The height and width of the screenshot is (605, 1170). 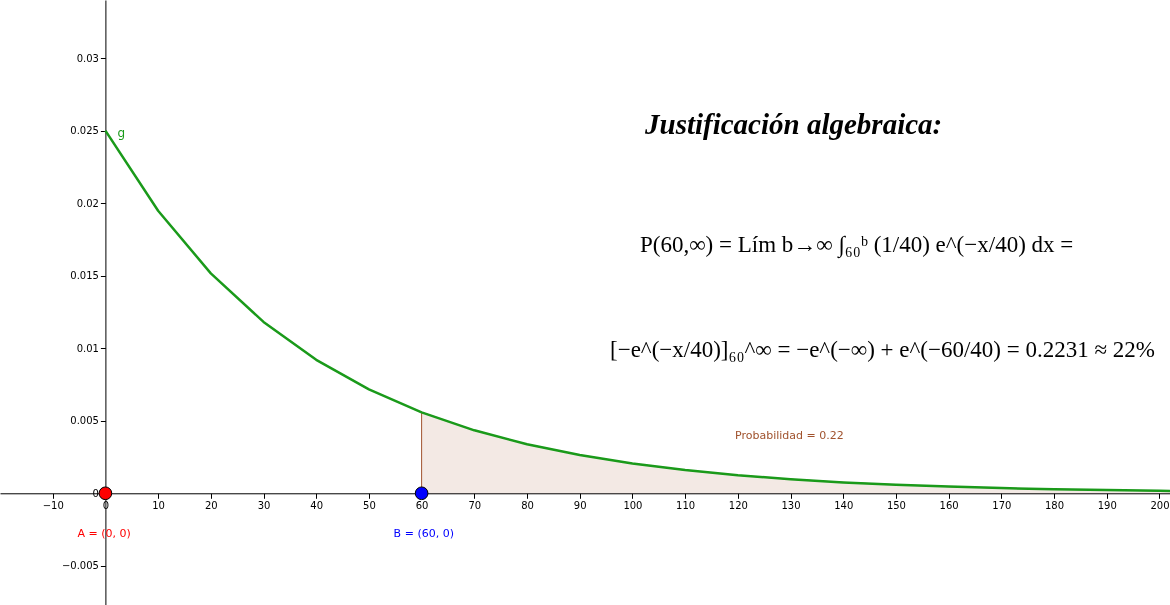 What do you see at coordinates (87, 203) in the screenshot?
I see `y-tick-label: 0.02` at bounding box center [87, 203].